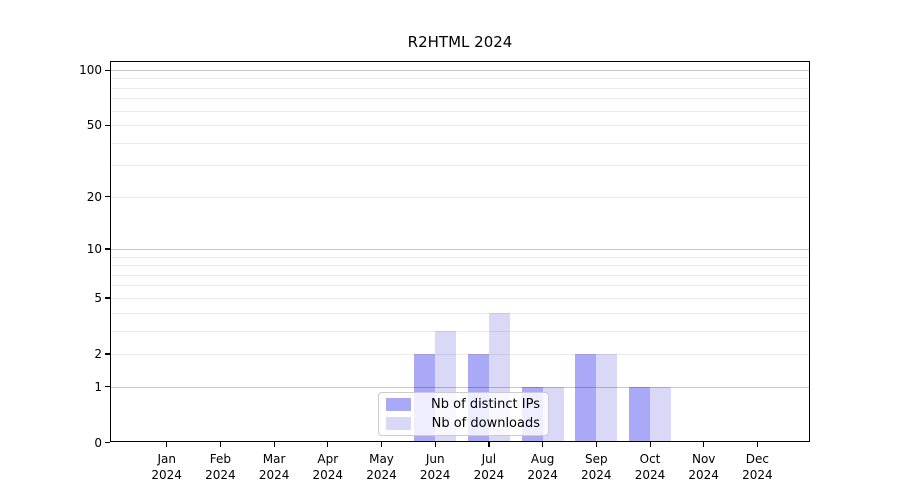  What do you see at coordinates (98, 442) in the screenshot?
I see `y-tick-label-0: 0` at bounding box center [98, 442].